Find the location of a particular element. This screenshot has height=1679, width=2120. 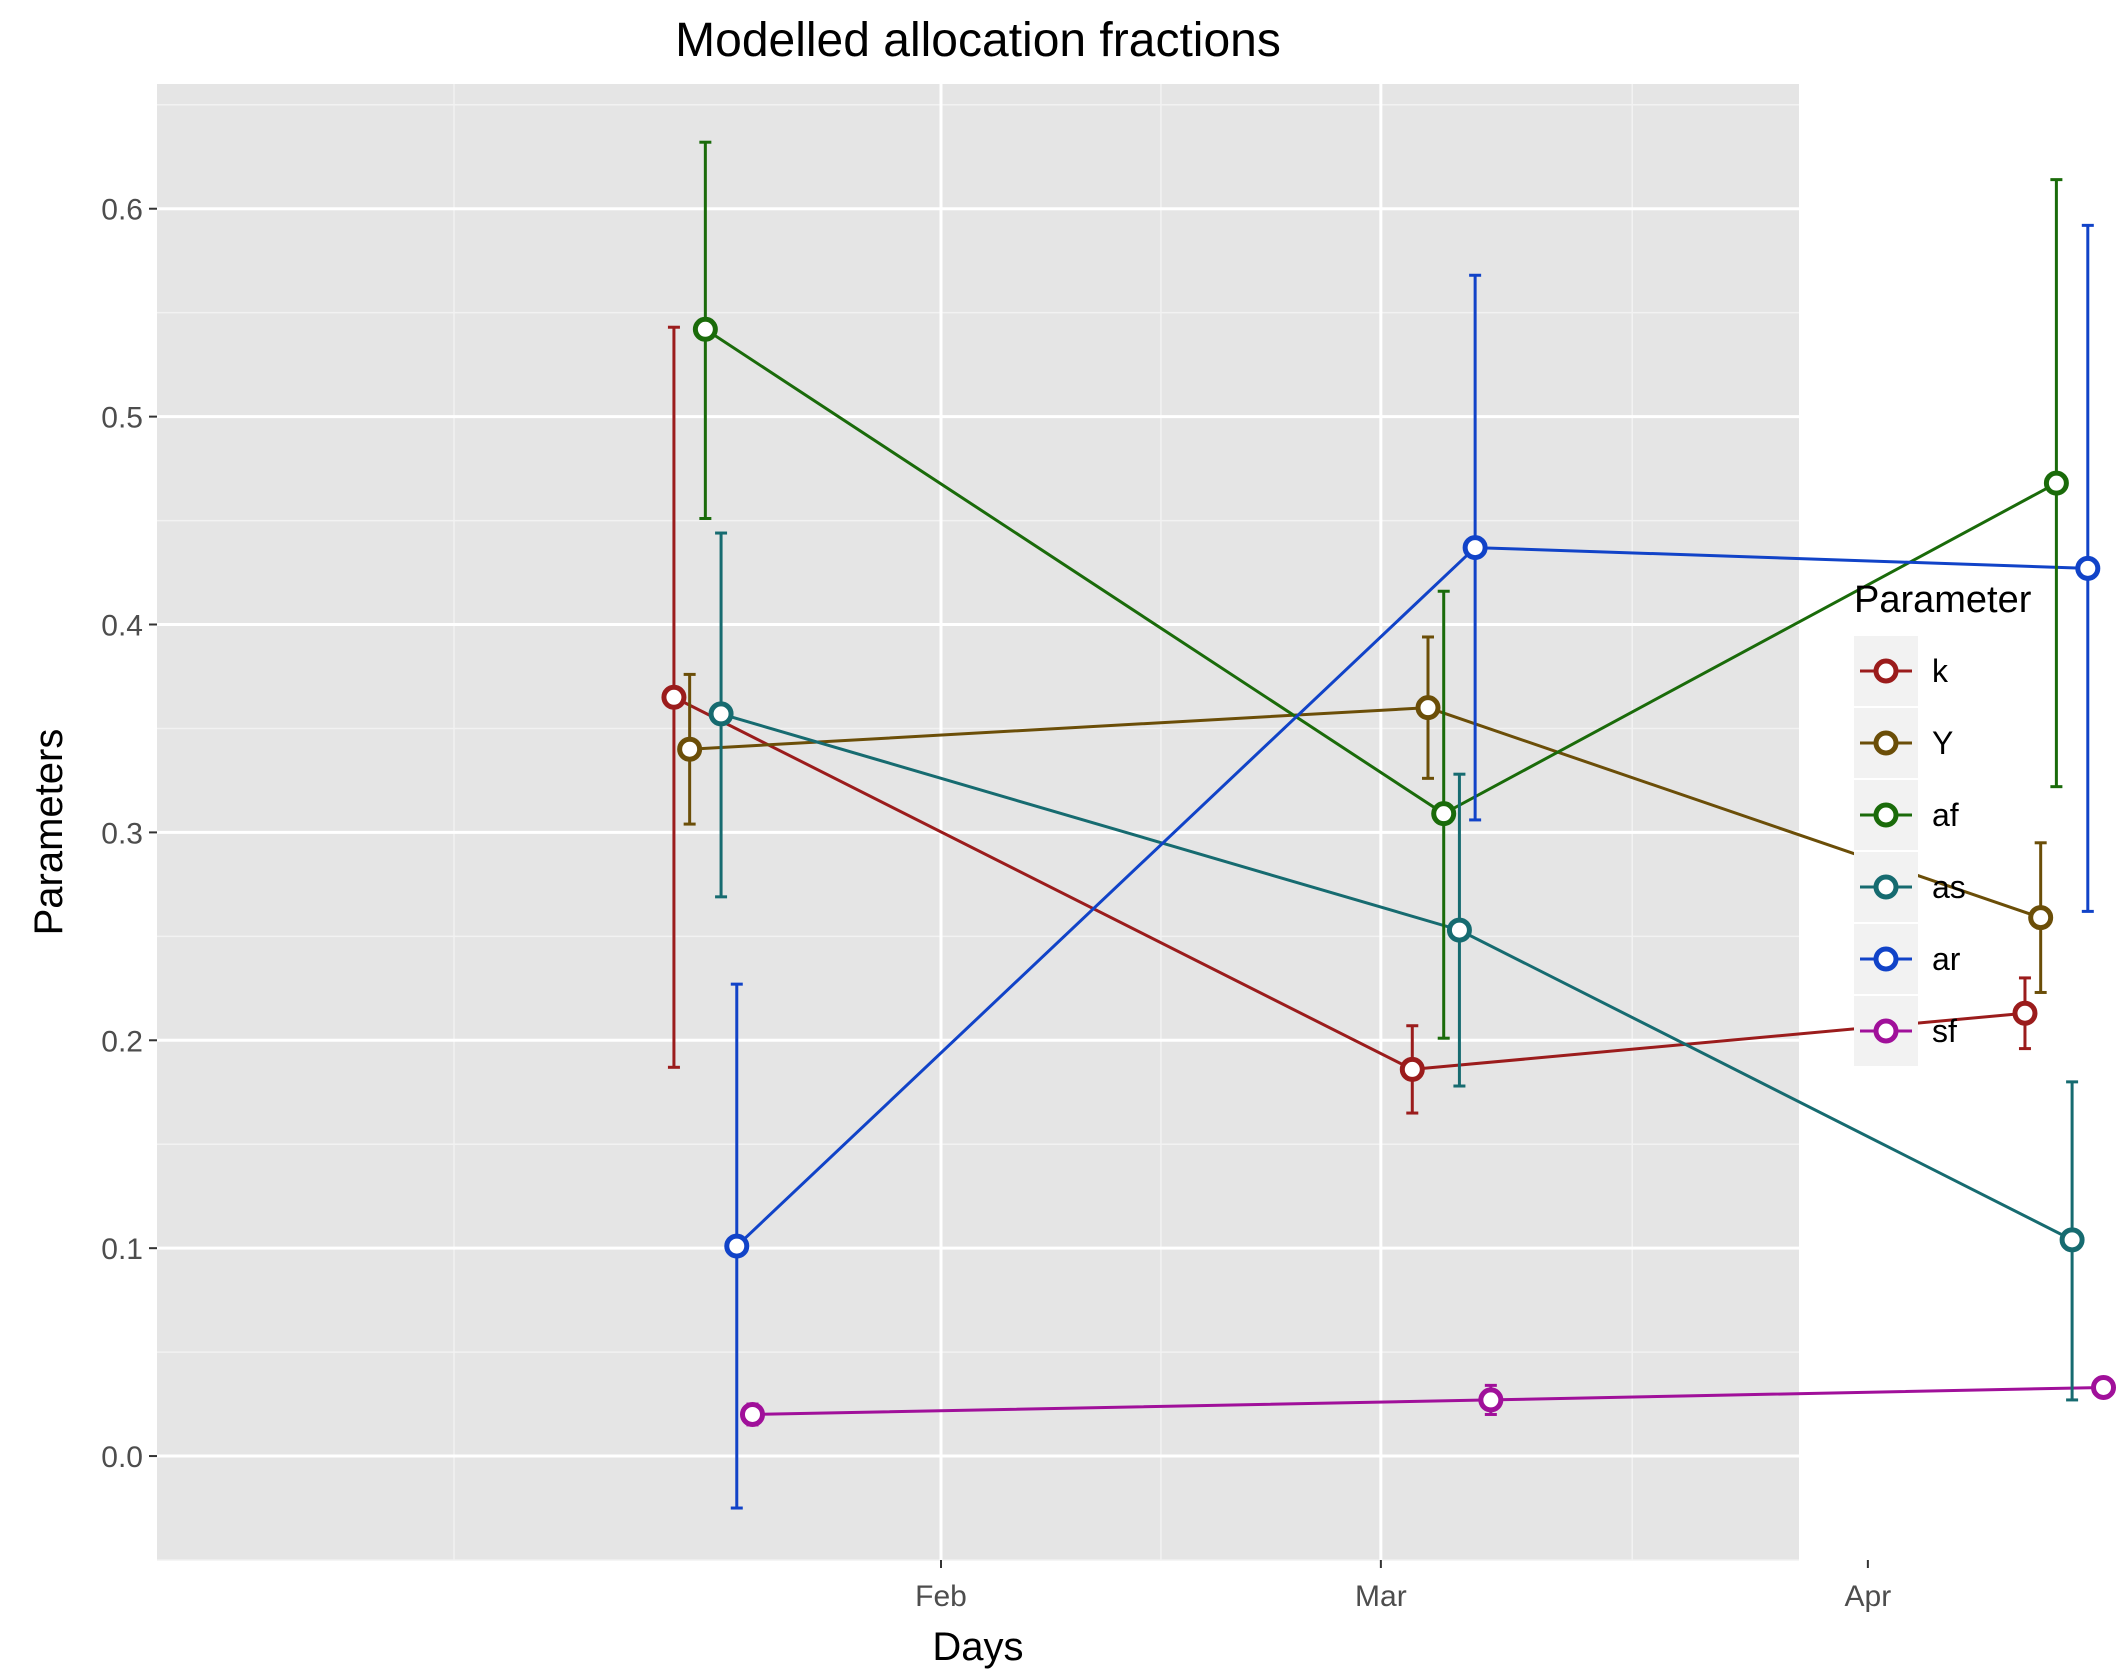

legend-label-sf: sf is located at coordinates (1944, 1031).